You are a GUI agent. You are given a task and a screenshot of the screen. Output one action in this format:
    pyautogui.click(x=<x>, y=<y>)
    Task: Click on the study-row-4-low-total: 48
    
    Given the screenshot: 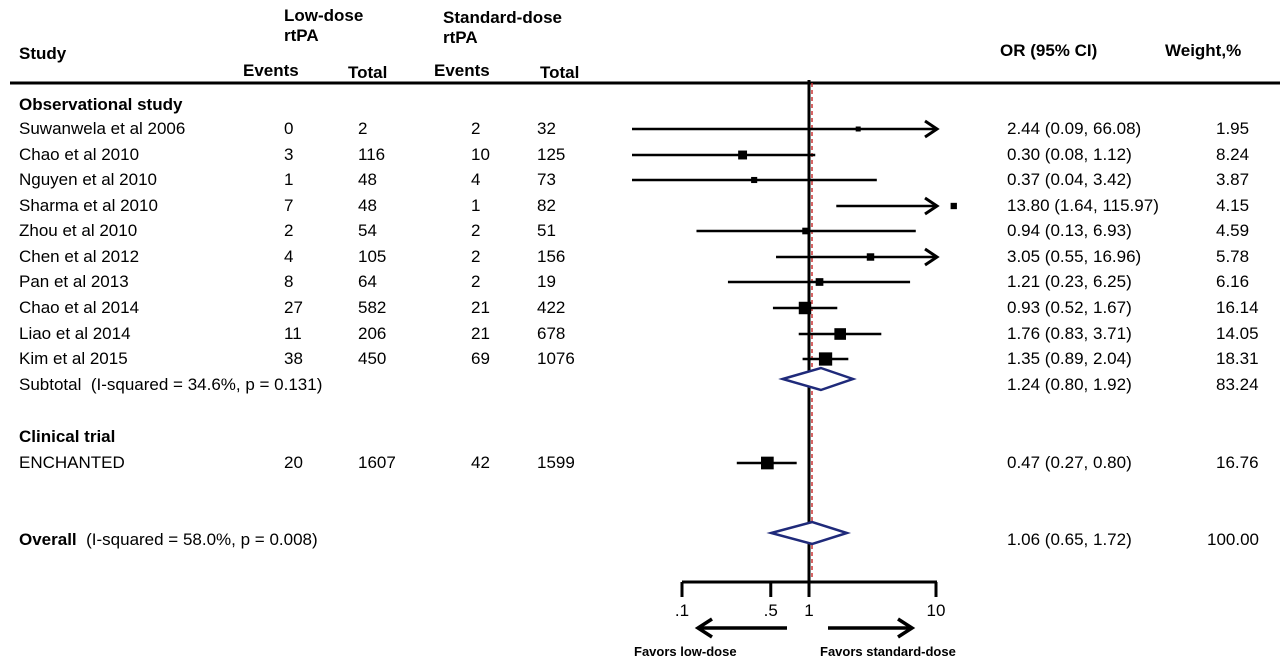 What is the action you would take?
    pyautogui.click(x=367, y=205)
    